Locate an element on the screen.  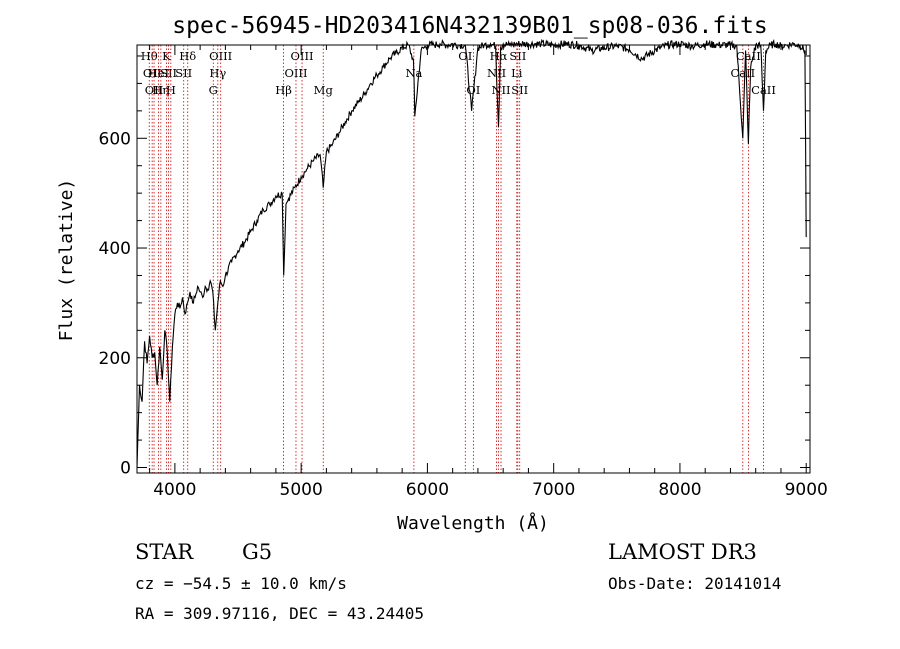
line-label-6: SII is located at coordinates (168, 73).